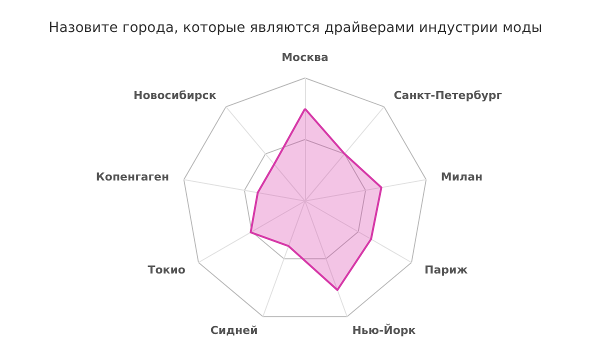  I want to click on chart-title: Назовите города, которые являются драйверами индустрии моды, so click(295, 28).